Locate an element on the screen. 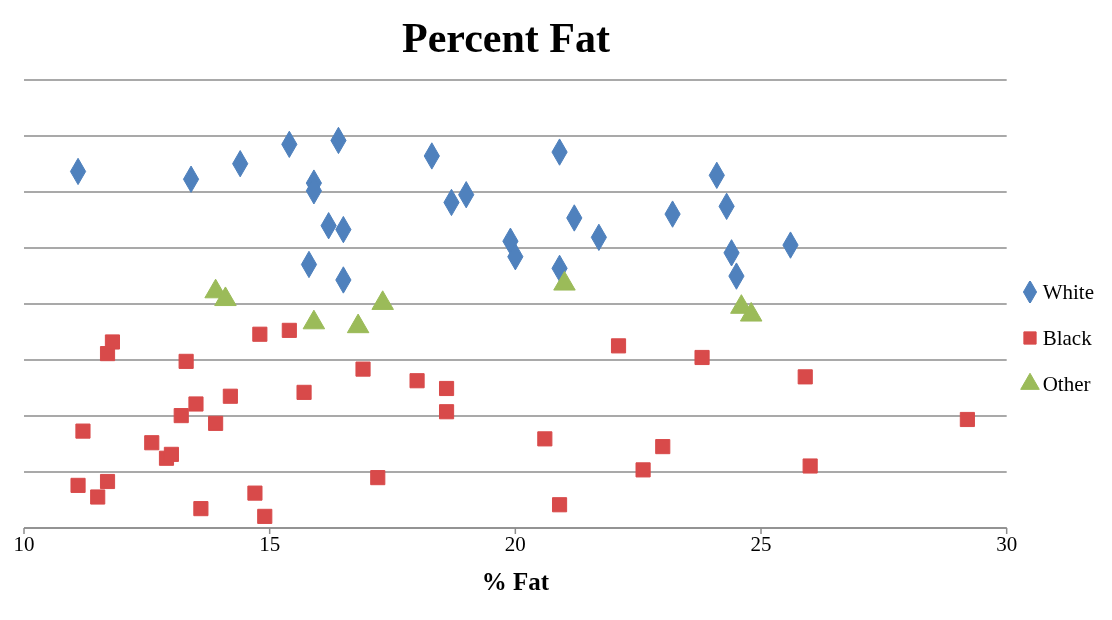 This screenshot has width=1112, height=620. x-tick-label: 30 is located at coordinates (1007, 543).